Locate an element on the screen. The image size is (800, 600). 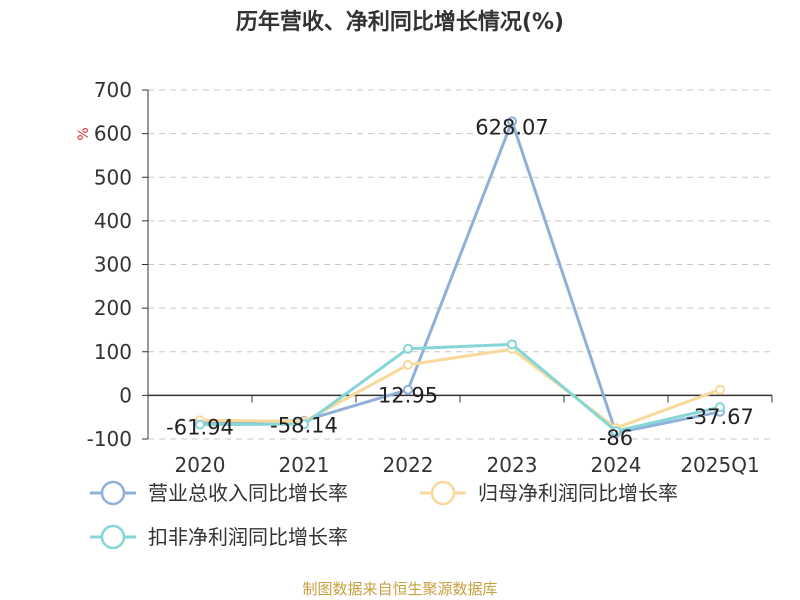
data-label: -58.14 is located at coordinates (304, 426).